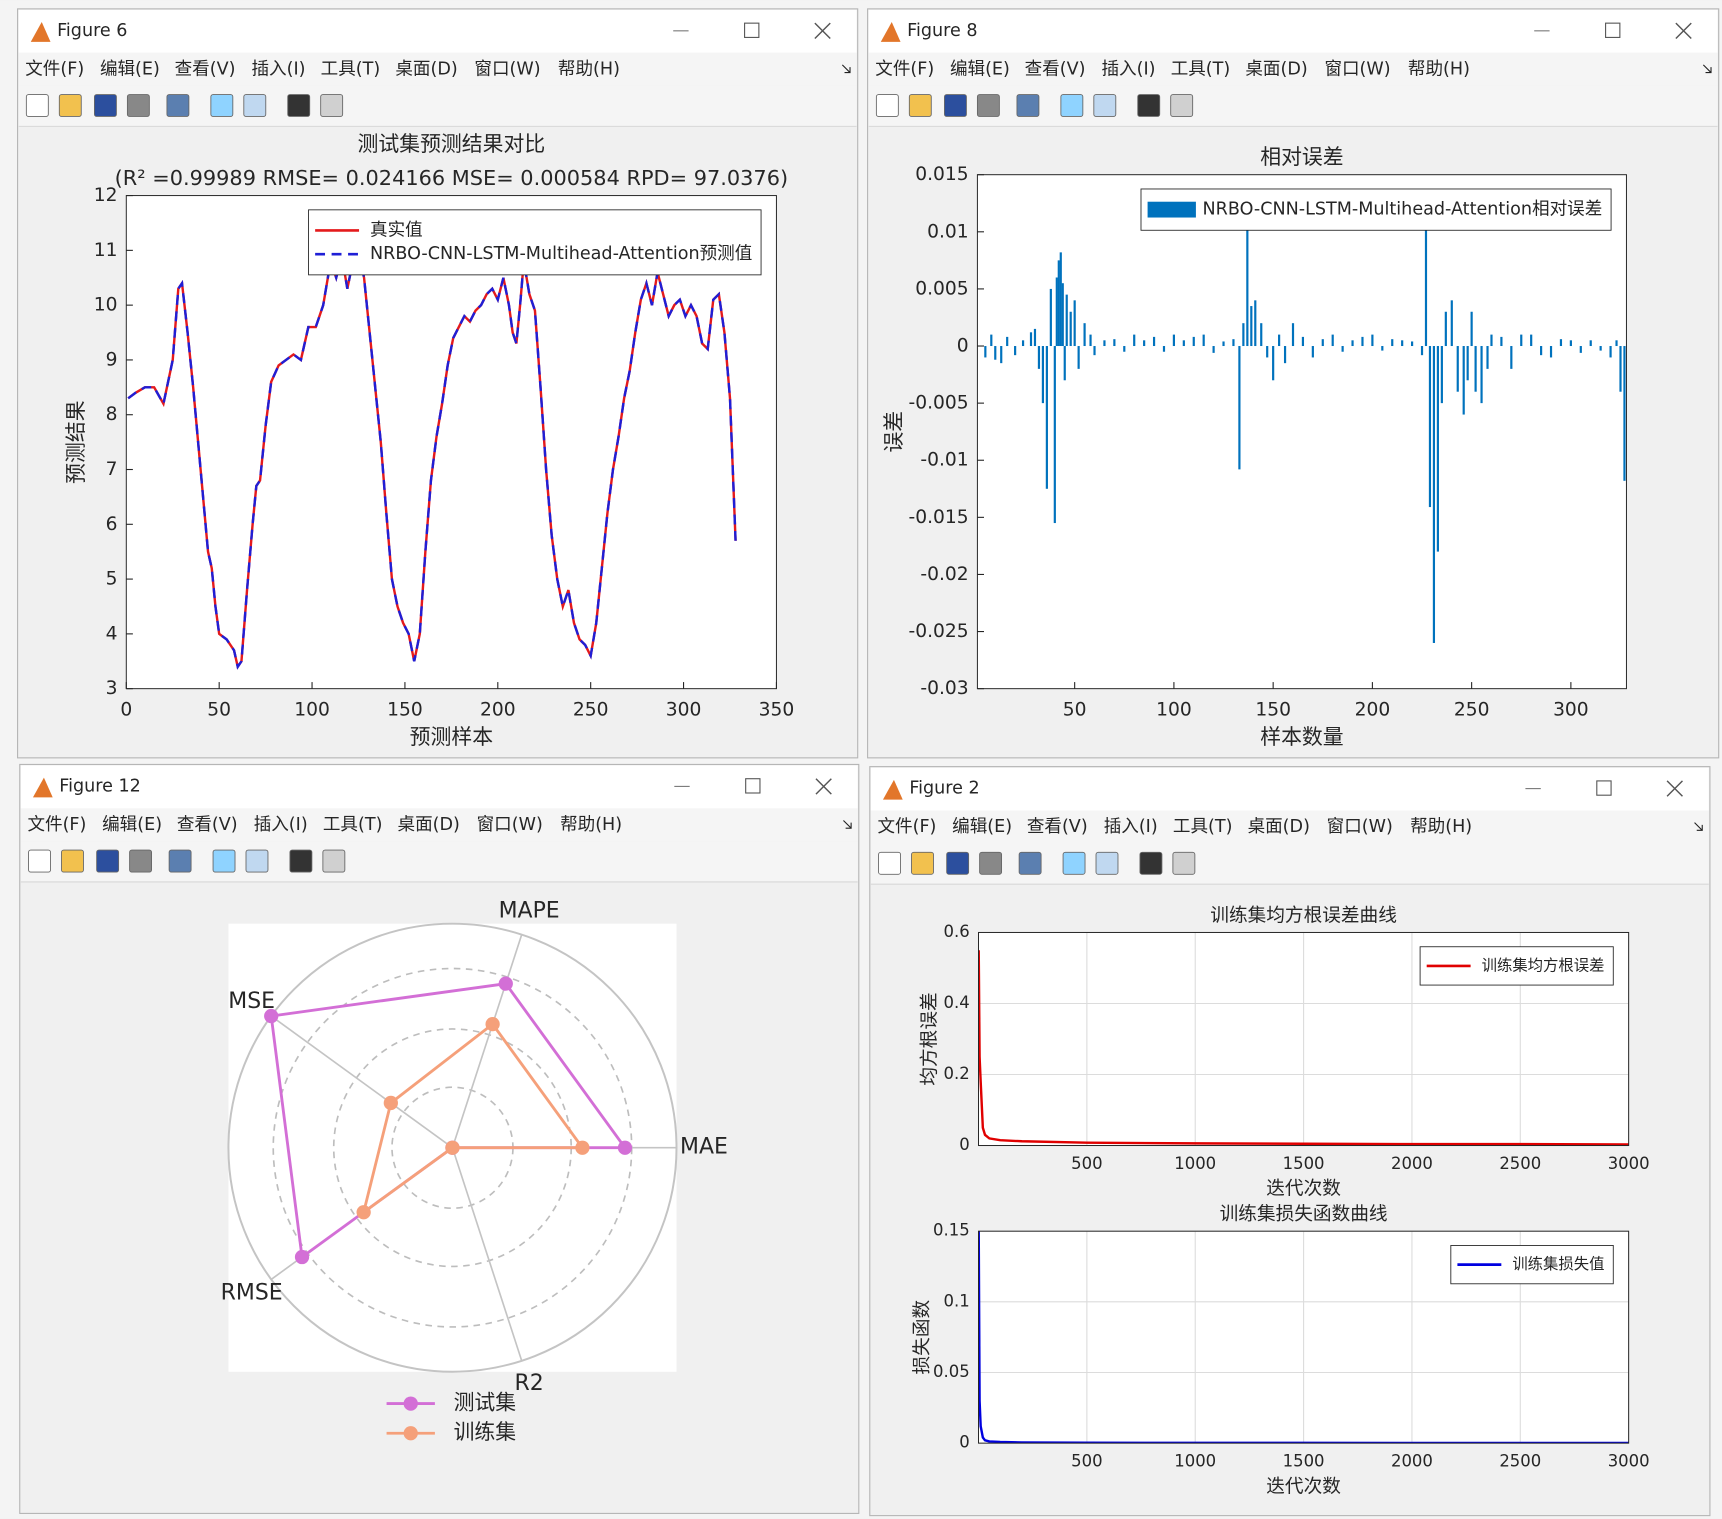 The image size is (1722, 1519). Describe the element at coordinates (1516, 966) in the screenshot. I see `legend: 训练集均方根误差` at that location.